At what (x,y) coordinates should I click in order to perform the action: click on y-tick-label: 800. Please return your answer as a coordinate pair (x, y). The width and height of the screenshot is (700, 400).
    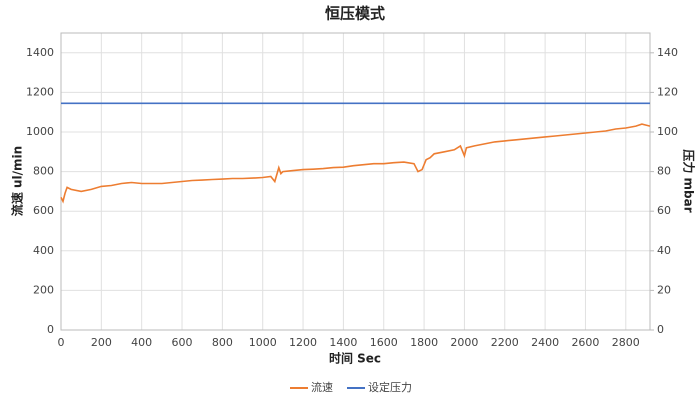
    Looking at the image, I should click on (43, 171).